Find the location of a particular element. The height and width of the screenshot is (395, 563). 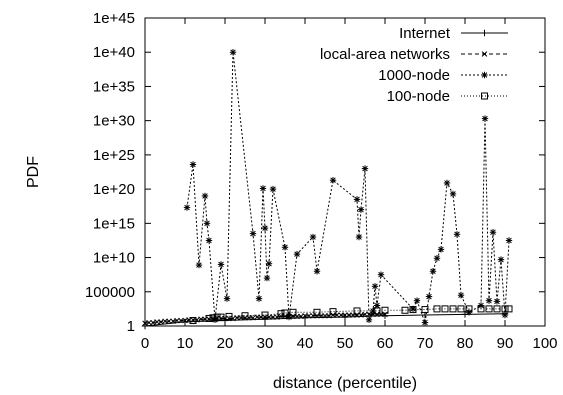

x-tick-label: 80 is located at coordinates (465, 343).